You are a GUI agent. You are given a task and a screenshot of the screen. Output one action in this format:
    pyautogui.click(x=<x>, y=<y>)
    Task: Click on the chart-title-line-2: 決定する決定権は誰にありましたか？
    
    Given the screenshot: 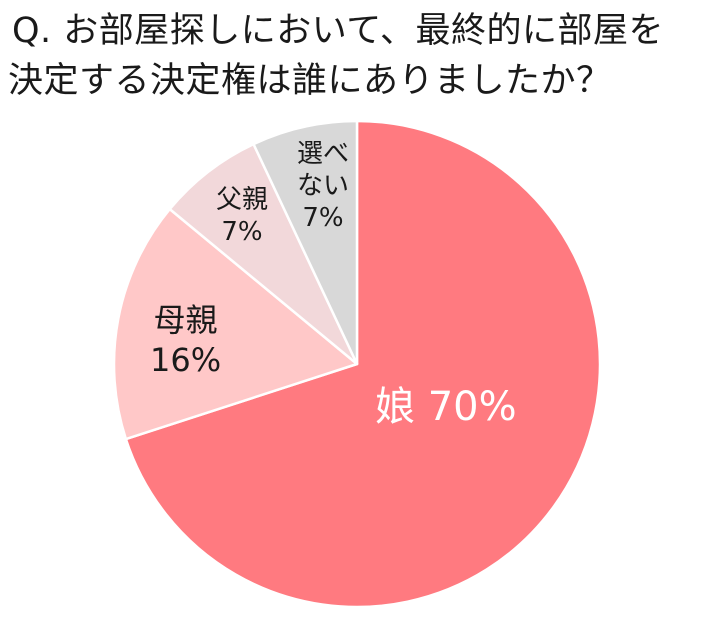 What is the action you would take?
    pyautogui.click(x=310, y=81)
    